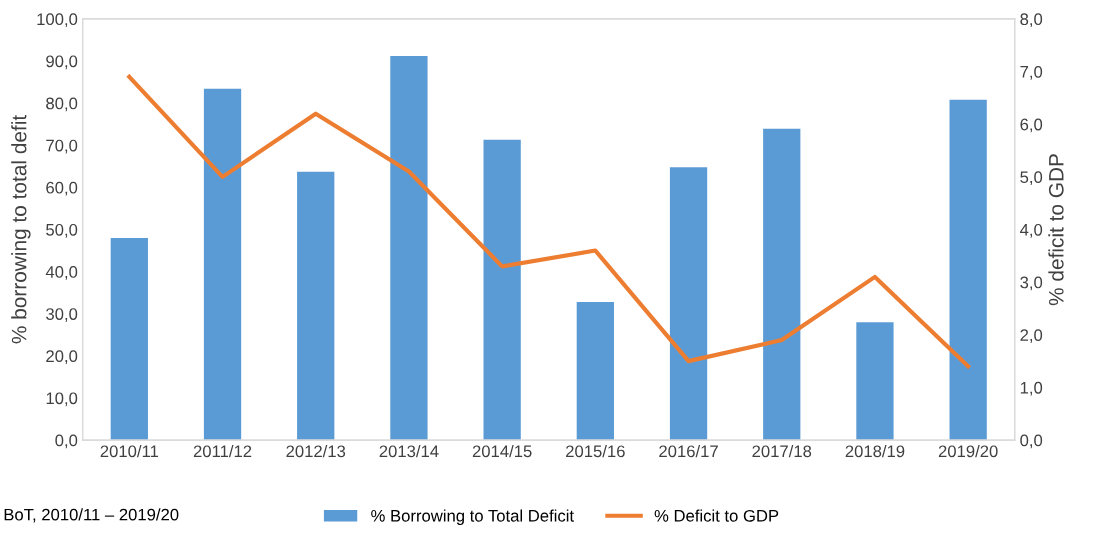  I want to click on y2-tick-label: 1,0, so click(1031, 388).